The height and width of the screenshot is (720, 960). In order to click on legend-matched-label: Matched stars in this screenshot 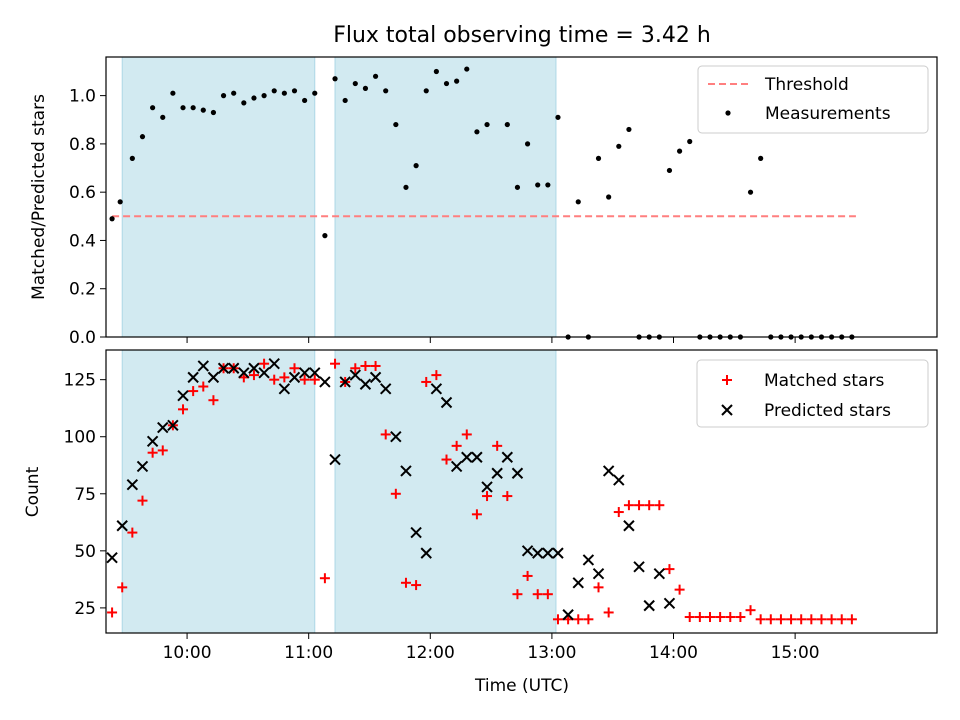, I will do `click(824, 381)`.